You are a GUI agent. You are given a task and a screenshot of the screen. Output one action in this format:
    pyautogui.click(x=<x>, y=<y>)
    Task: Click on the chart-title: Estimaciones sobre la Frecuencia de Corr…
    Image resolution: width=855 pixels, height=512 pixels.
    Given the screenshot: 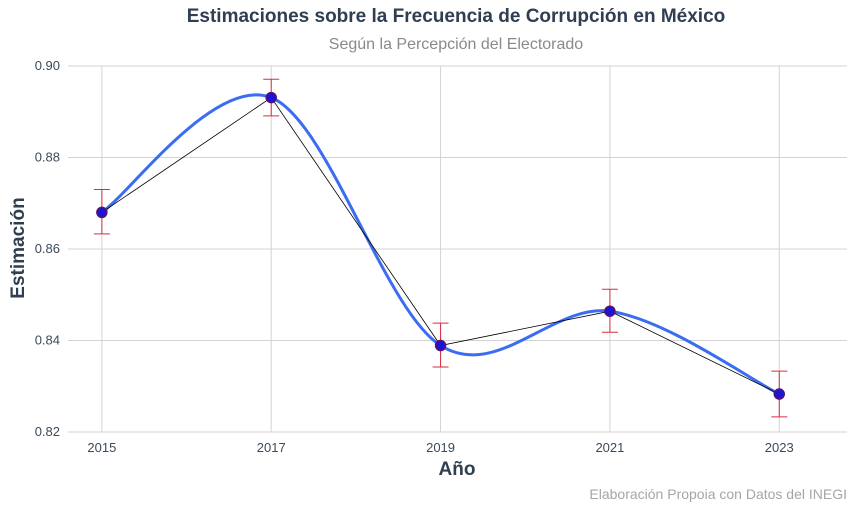 What is the action you would take?
    pyautogui.click(x=456, y=16)
    